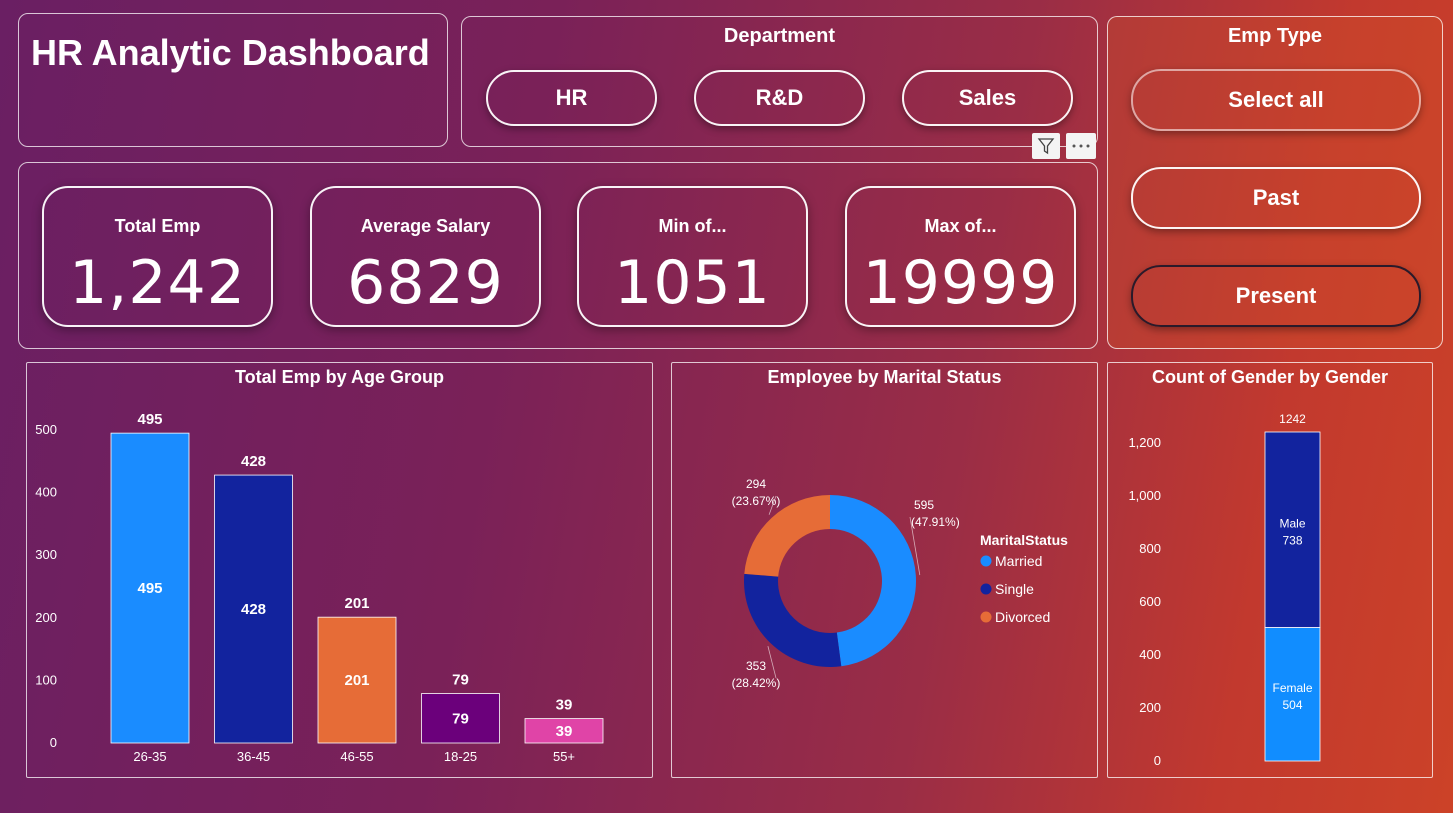 The image size is (1453, 813). What do you see at coordinates (1144, 495) in the screenshot?
I see `y-tick-label: 1,000` at bounding box center [1144, 495].